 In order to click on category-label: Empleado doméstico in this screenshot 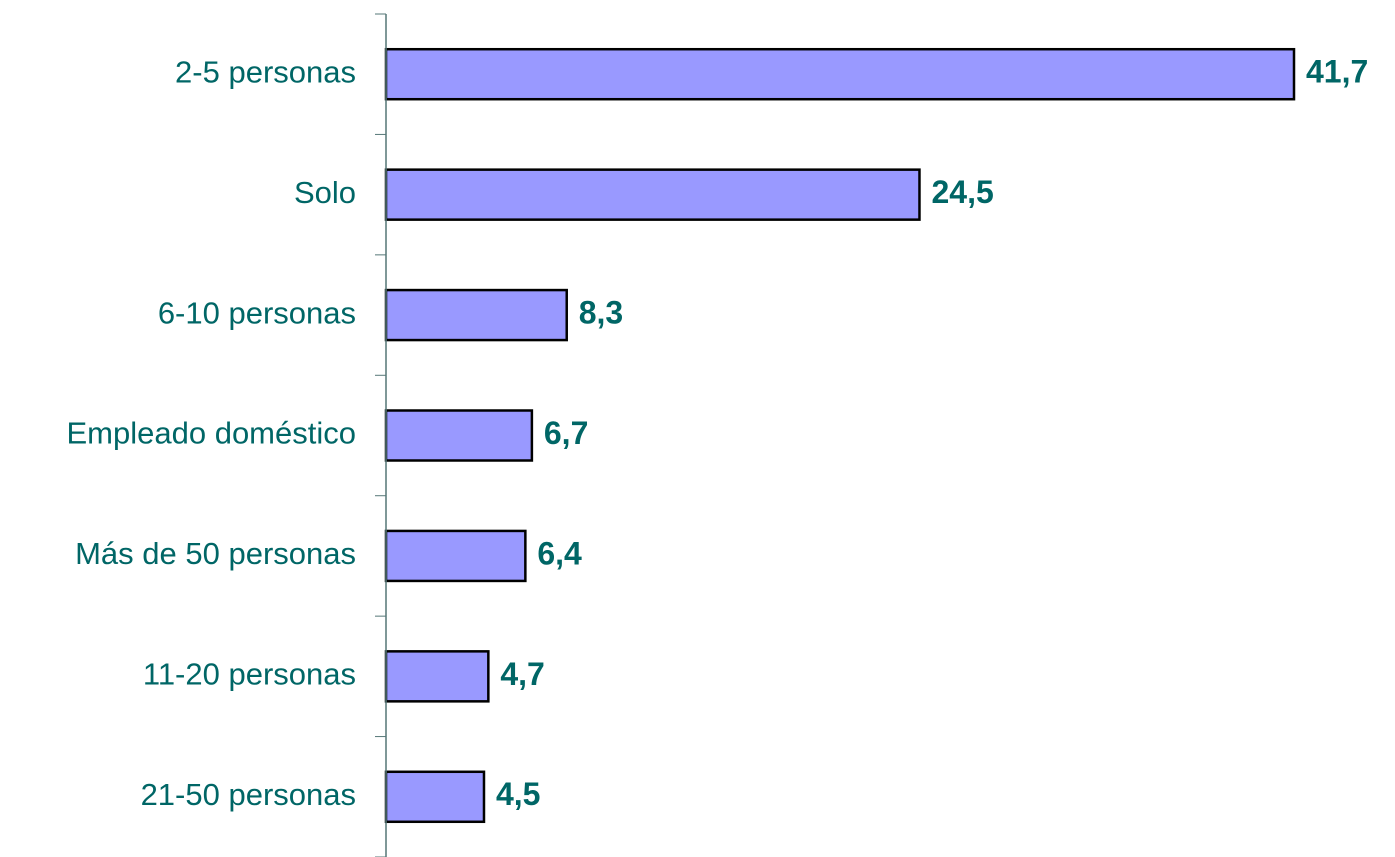, I will do `click(212, 433)`.